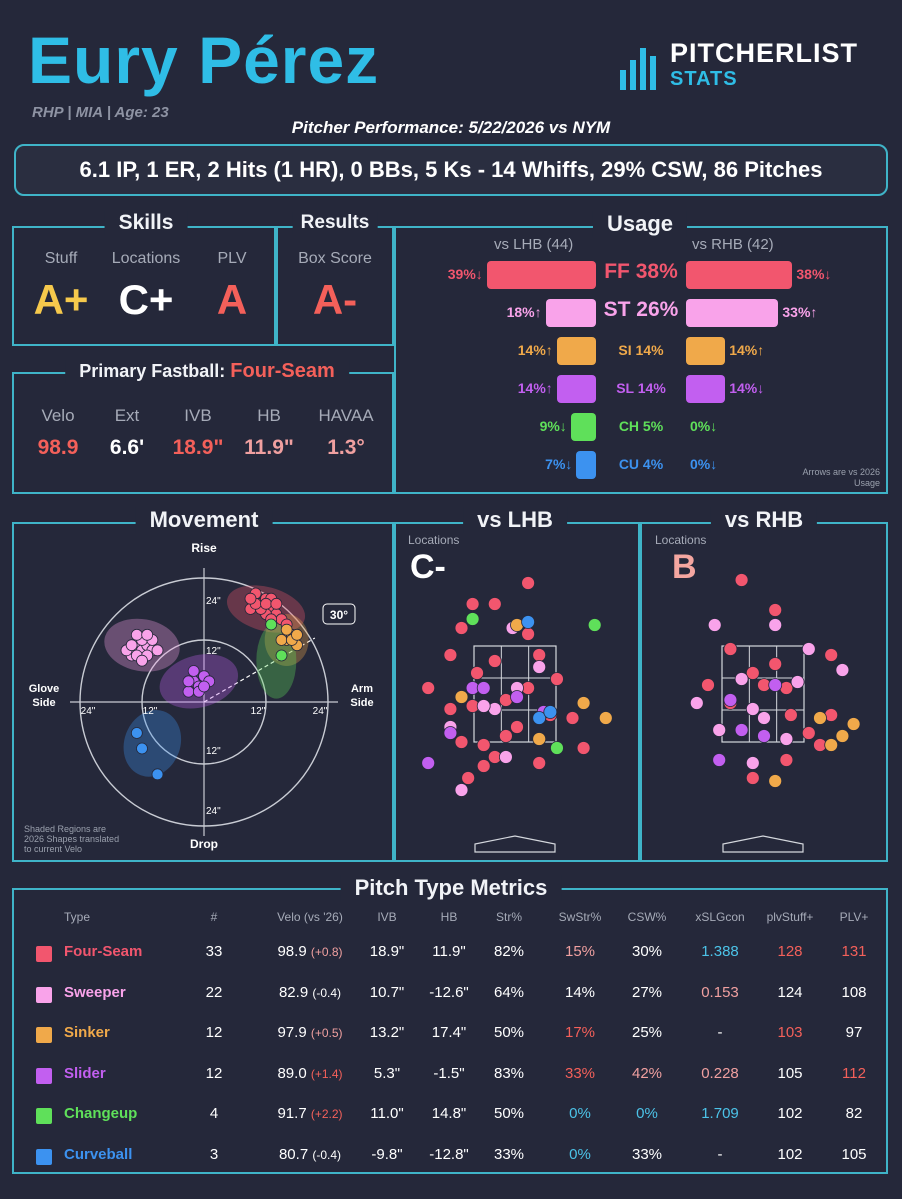 The width and height of the screenshot is (902, 1199). Describe the element at coordinates (269, 447) in the screenshot. I see `fb-hb-value: 11.9"` at that location.